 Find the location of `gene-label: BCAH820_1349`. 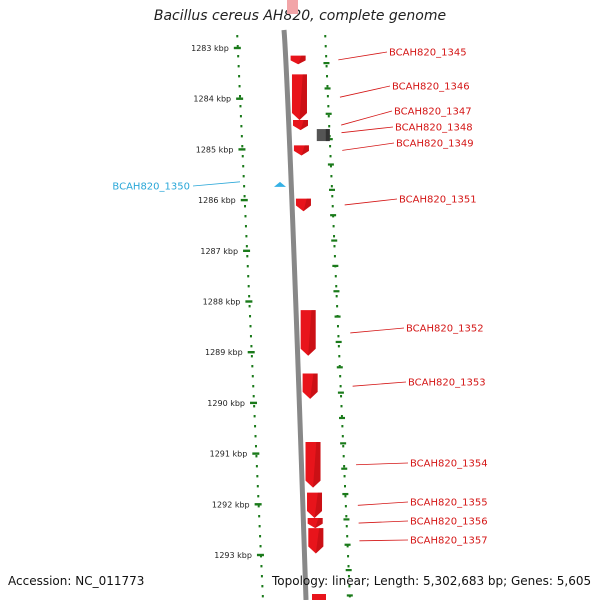

gene-label: BCAH820_1349 is located at coordinates (435, 144).